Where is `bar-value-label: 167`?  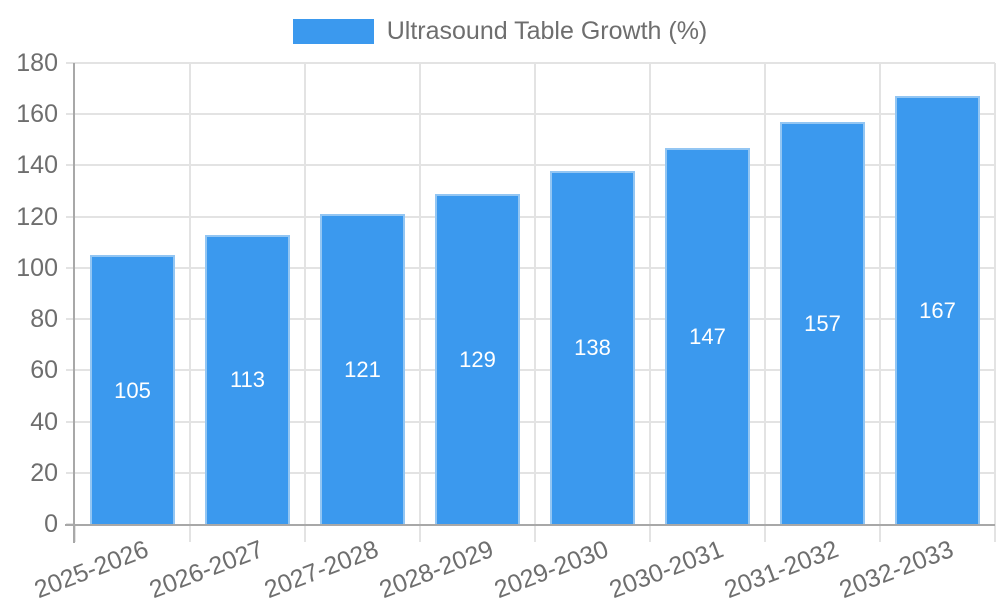 bar-value-label: 167 is located at coordinates (937, 311).